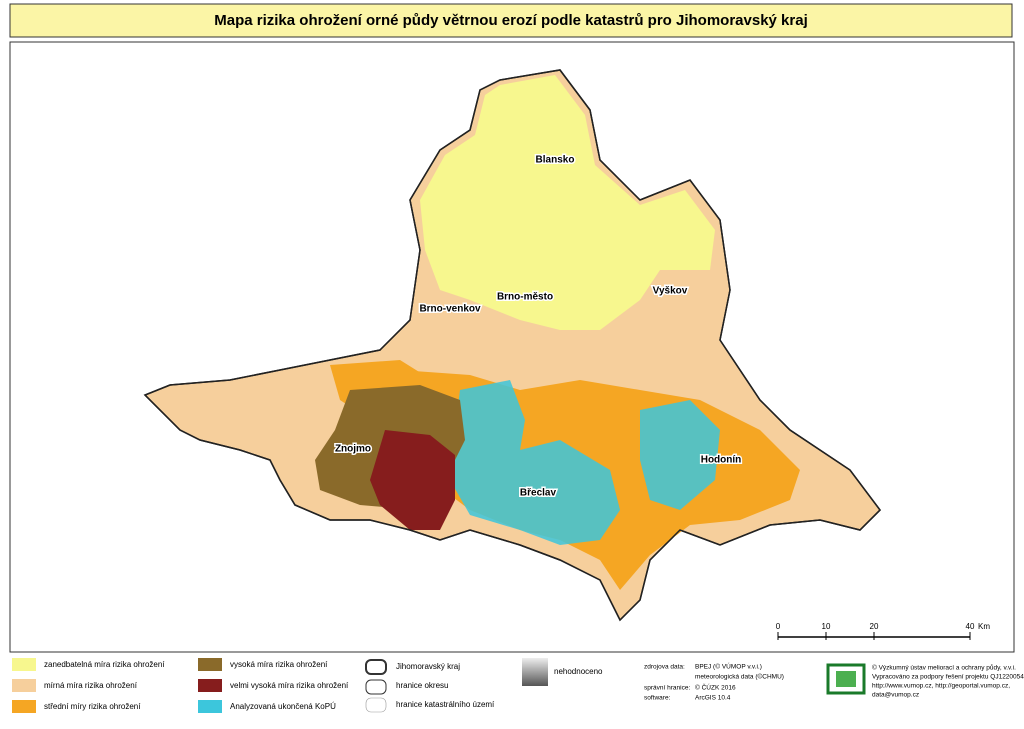 The width and height of the screenshot is (1024, 729). I want to click on region-boundary-icon, so click(376, 667).